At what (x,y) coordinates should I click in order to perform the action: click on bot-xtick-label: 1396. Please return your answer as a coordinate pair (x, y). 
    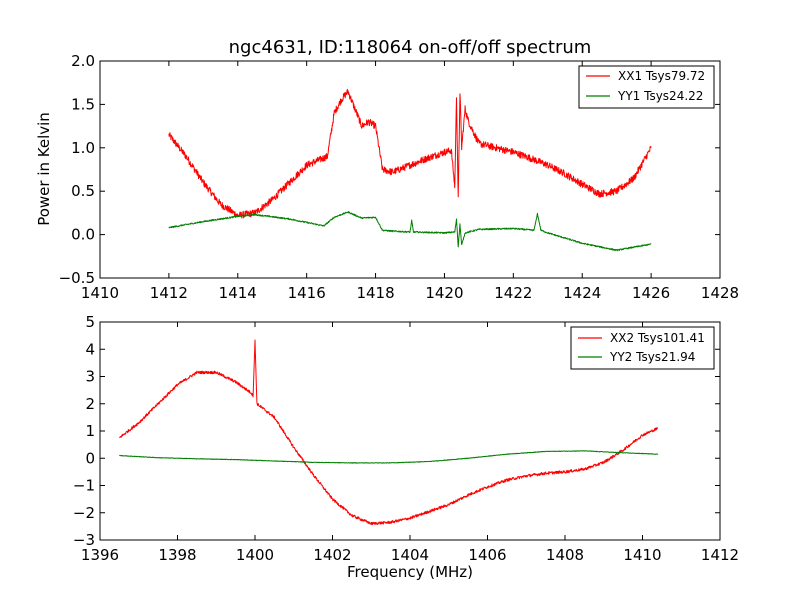
    Looking at the image, I should click on (100, 555).